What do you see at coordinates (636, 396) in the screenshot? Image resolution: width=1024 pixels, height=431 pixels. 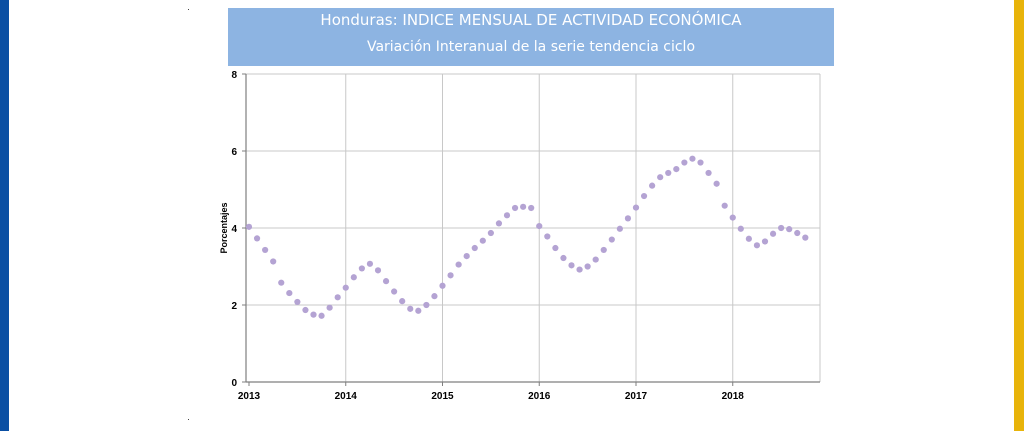 I see `x-tick-label: 2017` at bounding box center [636, 396].